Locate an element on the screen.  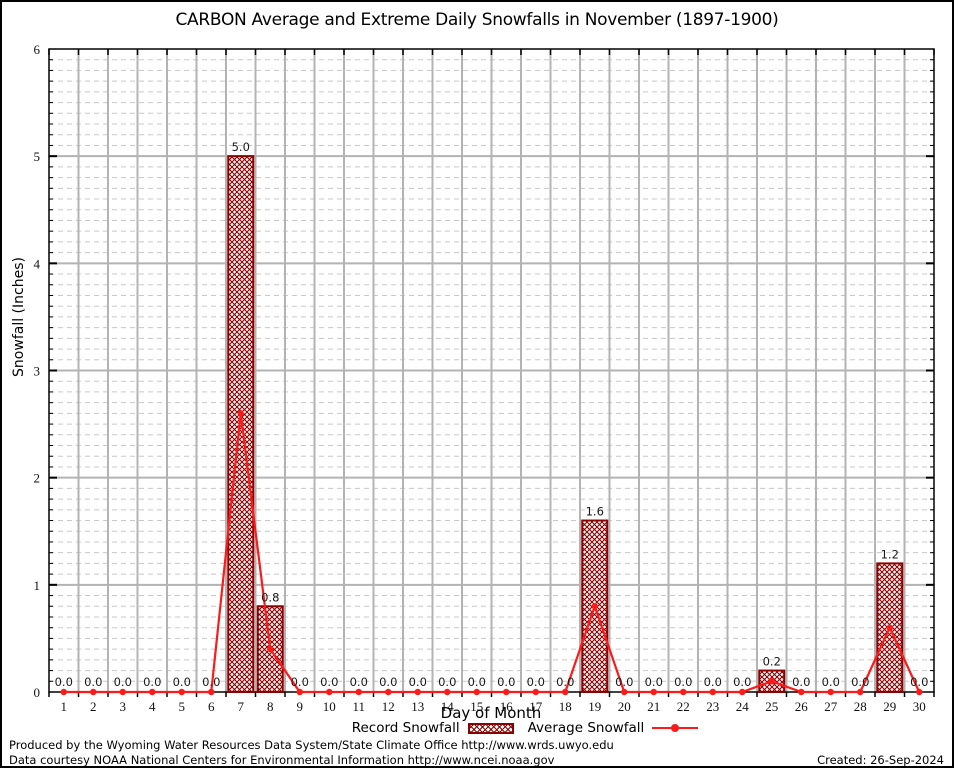
x-tick-label: 28 is located at coordinates (860, 706).